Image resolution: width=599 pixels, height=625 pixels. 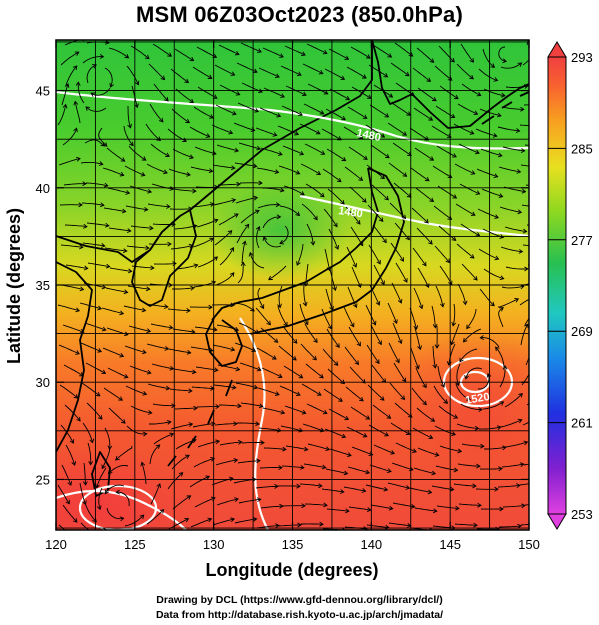 I want to click on coastline-taiwan, so click(x=101, y=474).